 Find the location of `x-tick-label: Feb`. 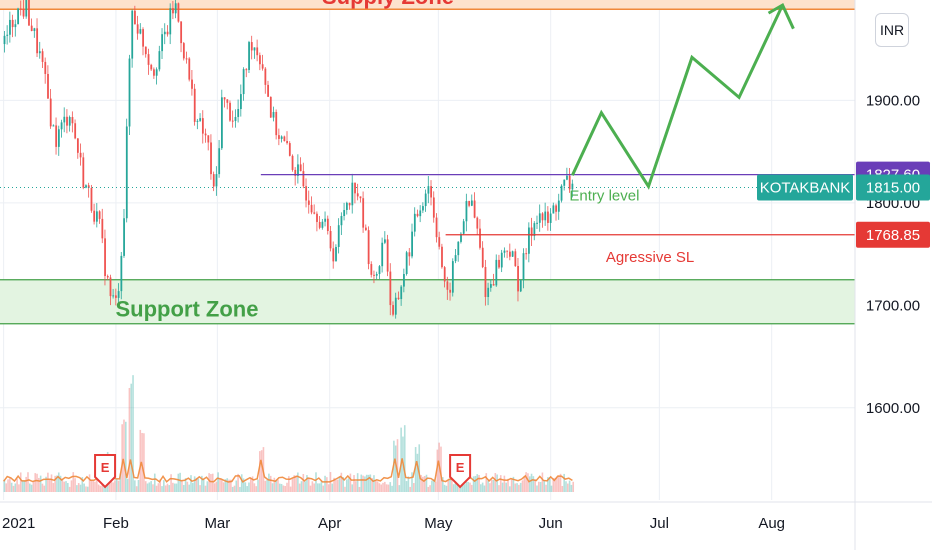

x-tick-label: Feb is located at coordinates (116, 523).